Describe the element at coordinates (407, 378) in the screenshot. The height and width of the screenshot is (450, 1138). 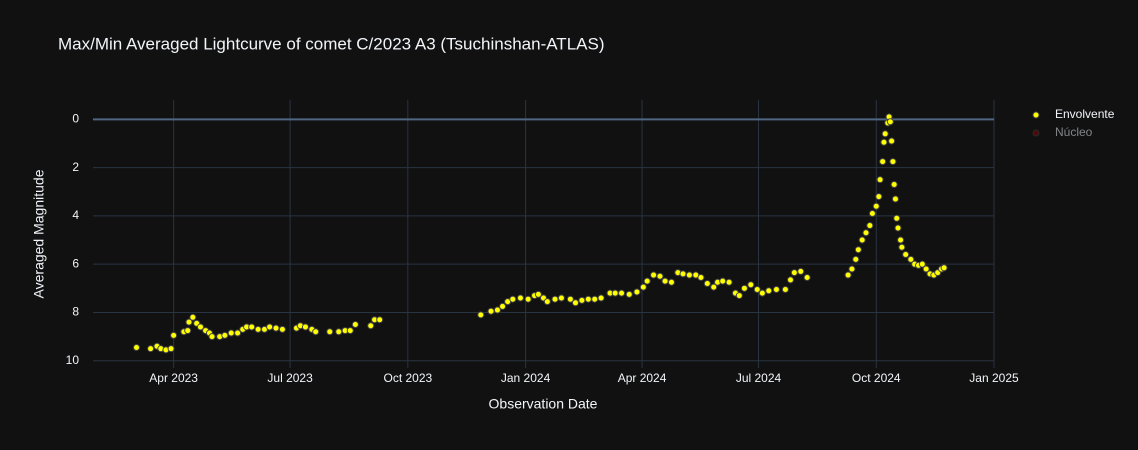
I see `x-tick-label: Oct 2023` at that location.